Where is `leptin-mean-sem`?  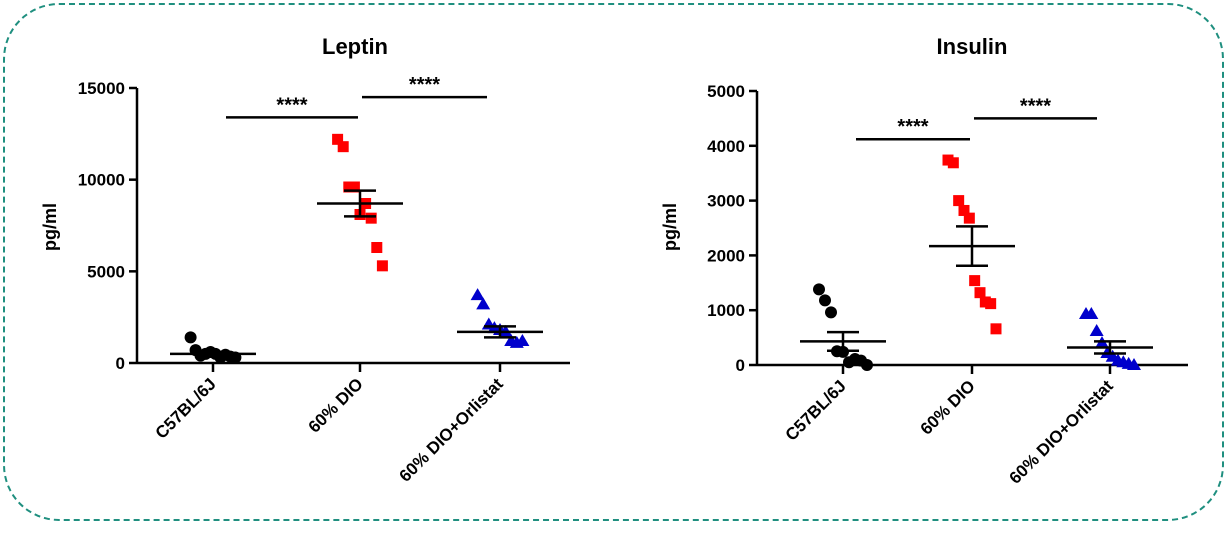
leptin-mean-sem is located at coordinates (356, 273).